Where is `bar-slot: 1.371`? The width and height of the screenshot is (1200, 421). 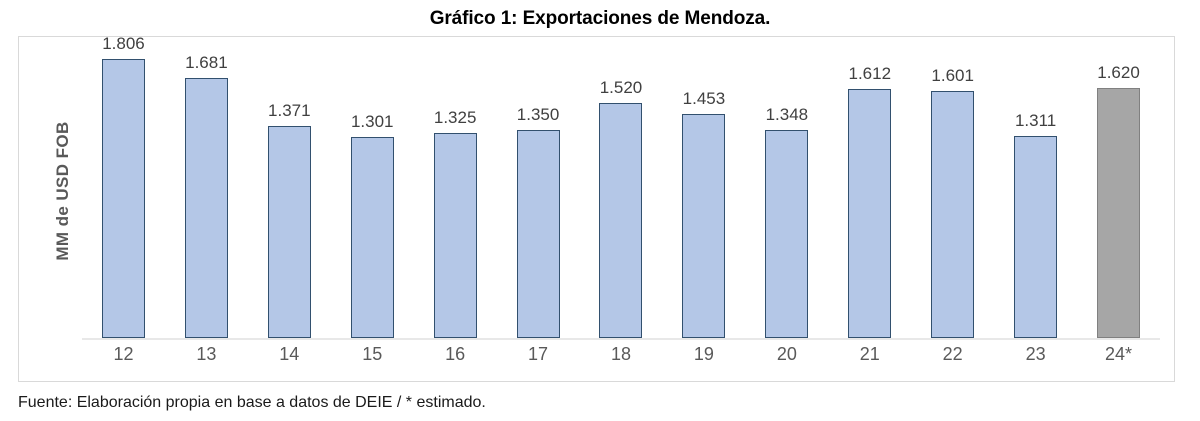 bar-slot: 1.371 is located at coordinates (289, 189).